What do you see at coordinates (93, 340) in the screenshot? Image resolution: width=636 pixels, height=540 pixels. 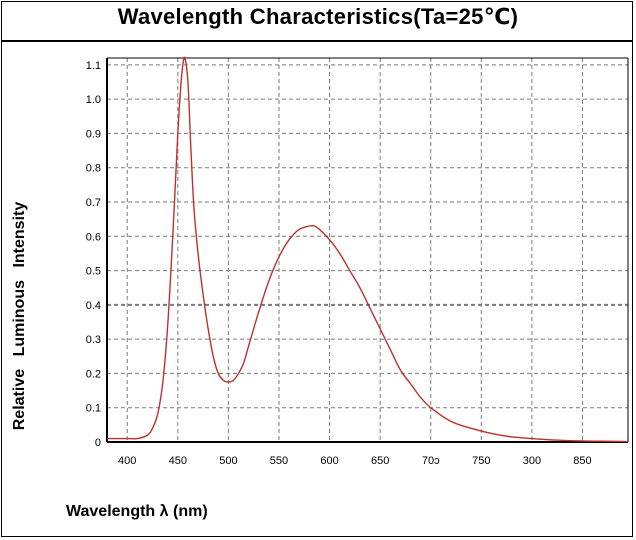 I see `y-tick-label: 0.3` at bounding box center [93, 340].